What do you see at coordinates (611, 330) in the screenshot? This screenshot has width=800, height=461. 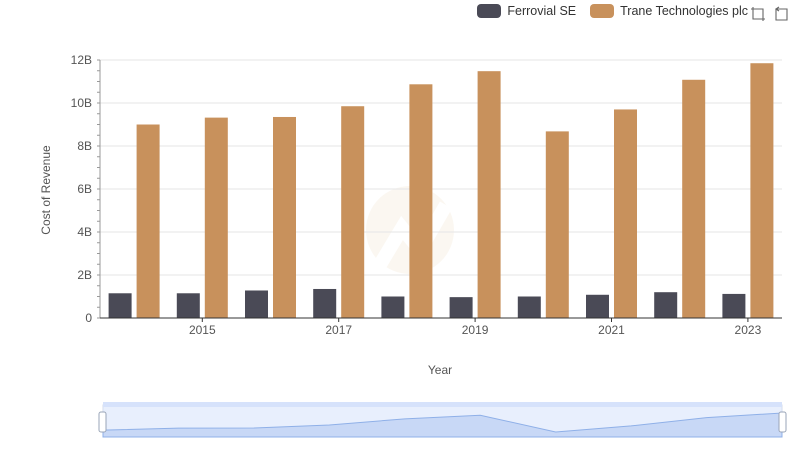 I see `x-tick-label: 2021` at bounding box center [611, 330].